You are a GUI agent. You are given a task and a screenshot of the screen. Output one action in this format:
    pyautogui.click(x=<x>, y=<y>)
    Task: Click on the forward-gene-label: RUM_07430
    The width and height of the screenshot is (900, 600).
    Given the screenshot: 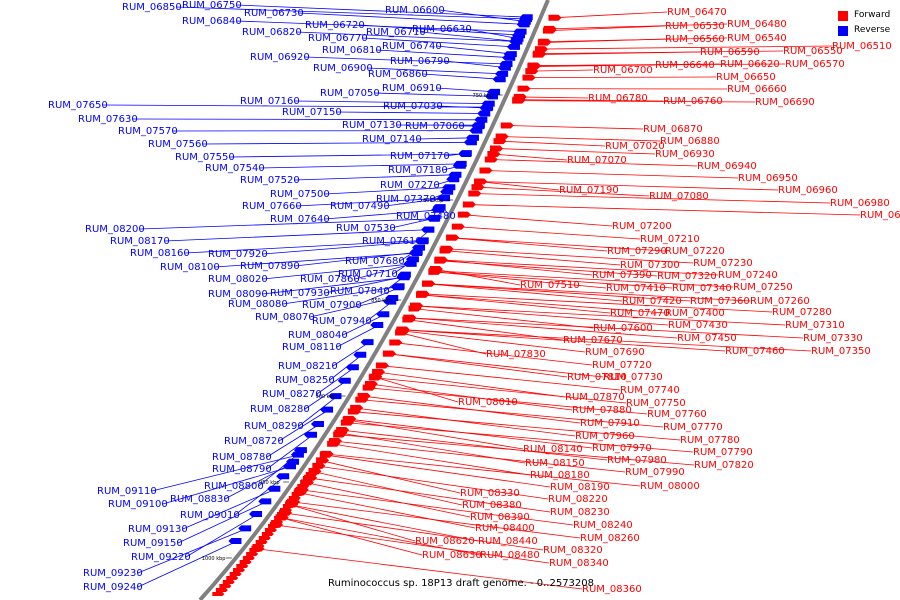 What is the action you would take?
    pyautogui.click(x=698, y=325)
    